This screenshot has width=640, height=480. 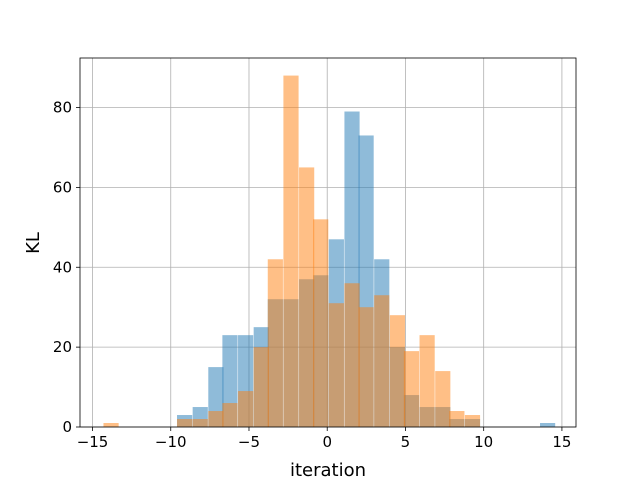 I want to click on y-tick-label: 0, so click(x=67, y=427).